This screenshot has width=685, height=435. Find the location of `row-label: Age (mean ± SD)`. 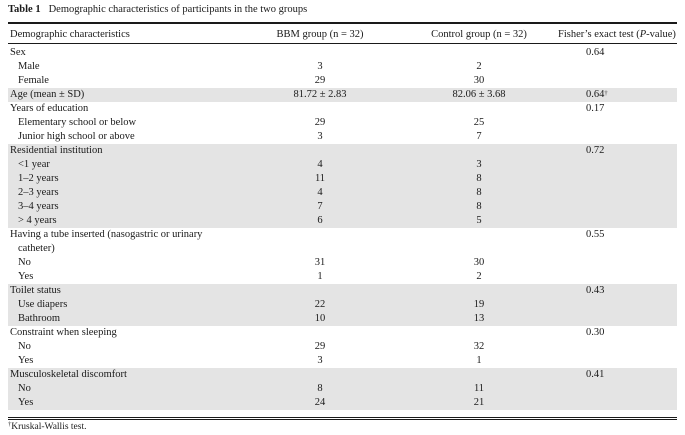

row-label: Age (mean ± SD) is located at coordinates (124, 95).